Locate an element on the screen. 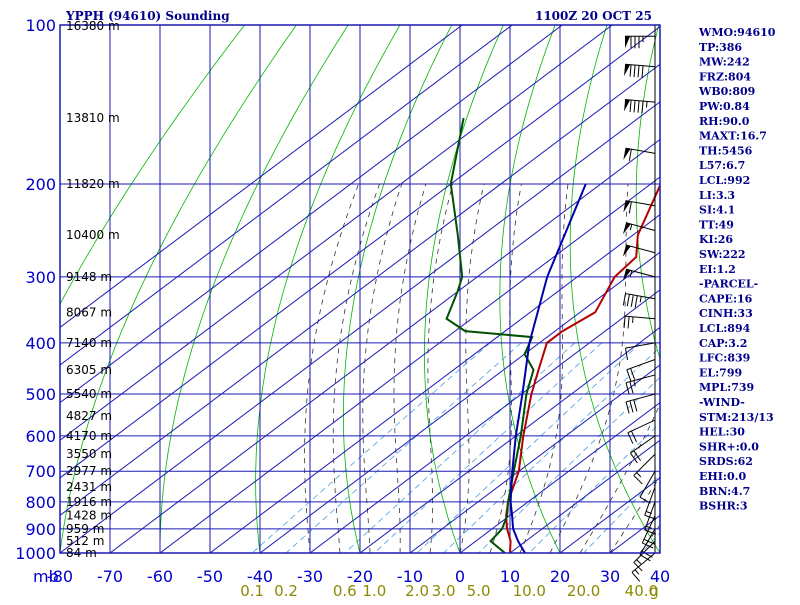  pressure-tick-label: 200 is located at coordinates (40, 184).